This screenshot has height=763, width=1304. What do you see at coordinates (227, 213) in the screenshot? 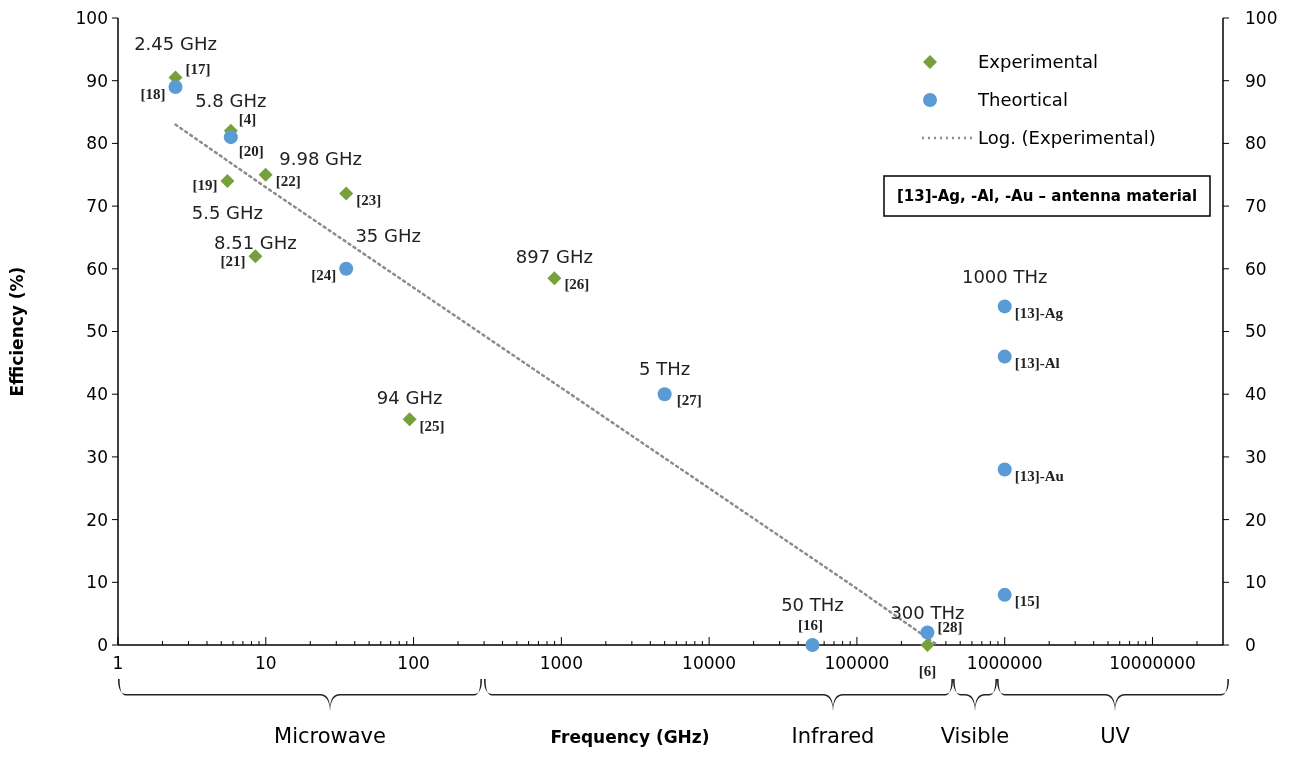
I see `annotation: 5.5 GHz` at bounding box center [227, 213].